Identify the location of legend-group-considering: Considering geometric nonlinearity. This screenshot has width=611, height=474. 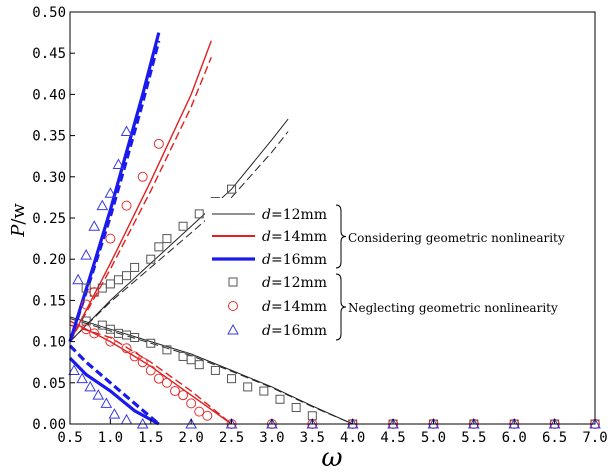
(456, 238).